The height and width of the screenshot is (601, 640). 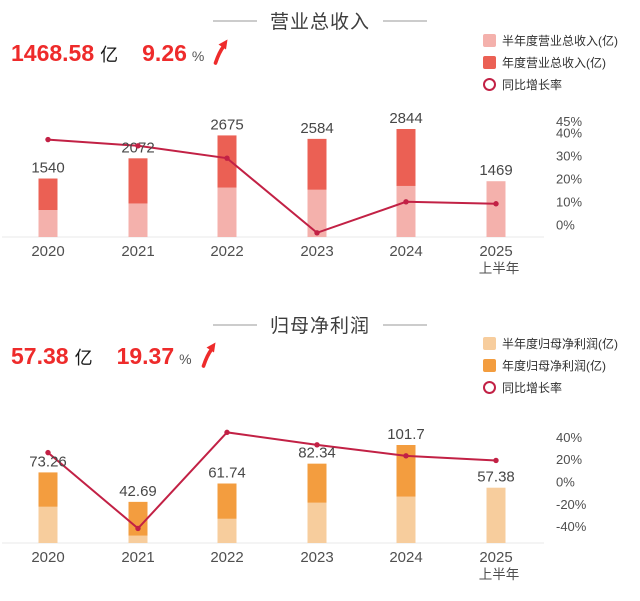 What do you see at coordinates (226, 124) in the screenshot?
I see `bar-value-label: 2675` at bounding box center [226, 124].